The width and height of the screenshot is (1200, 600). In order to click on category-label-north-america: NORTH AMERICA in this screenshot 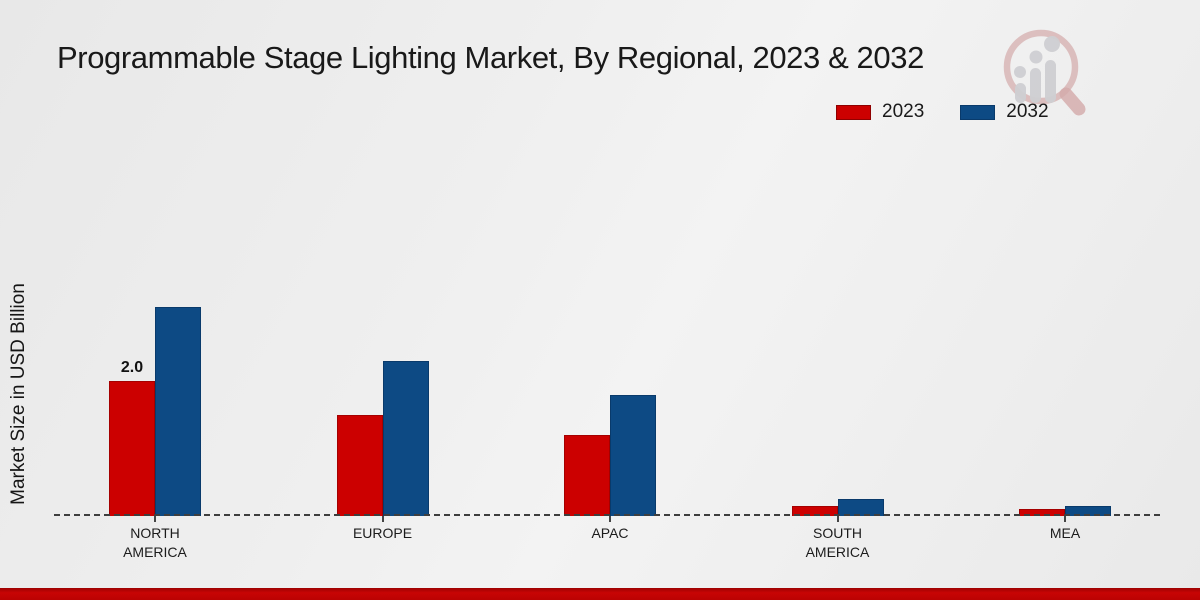, I will do `click(155, 542)`.